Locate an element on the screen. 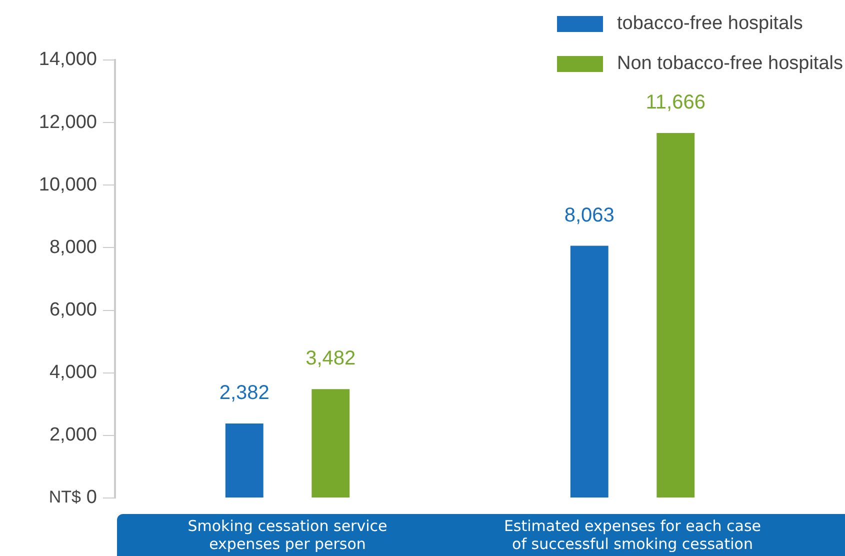 The image size is (845, 556). text: 8,063 is located at coordinates (589, 215).